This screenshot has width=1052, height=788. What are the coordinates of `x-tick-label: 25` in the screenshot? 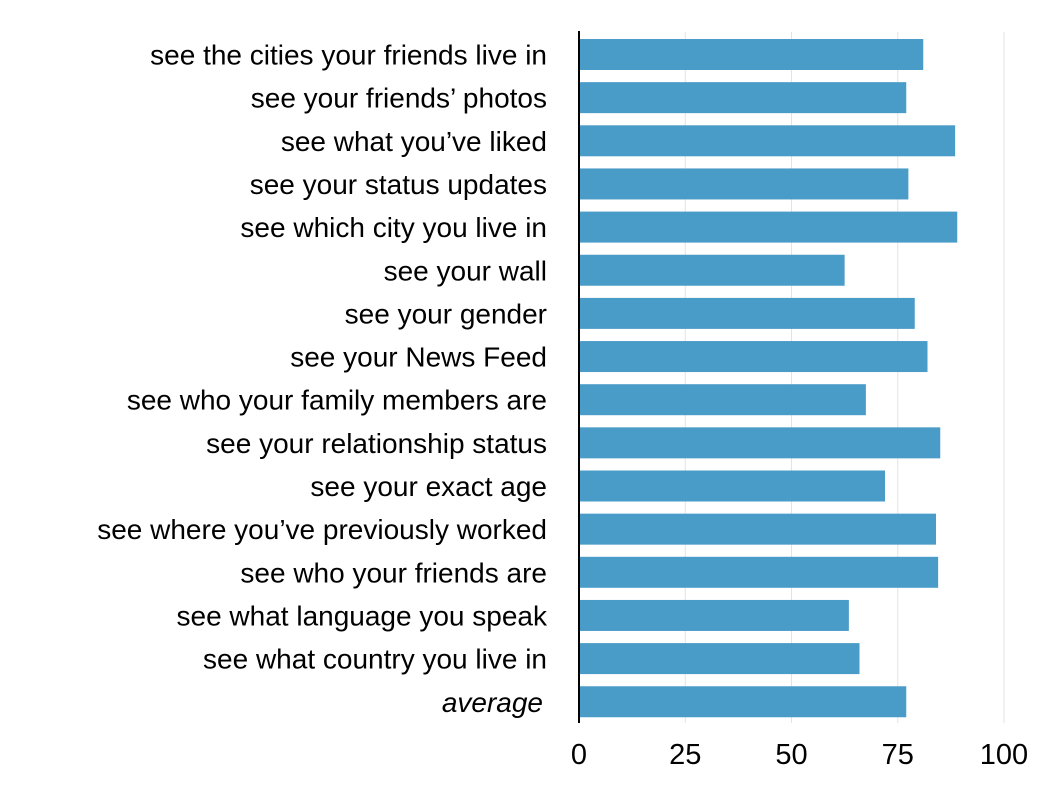 It's located at (685, 755).